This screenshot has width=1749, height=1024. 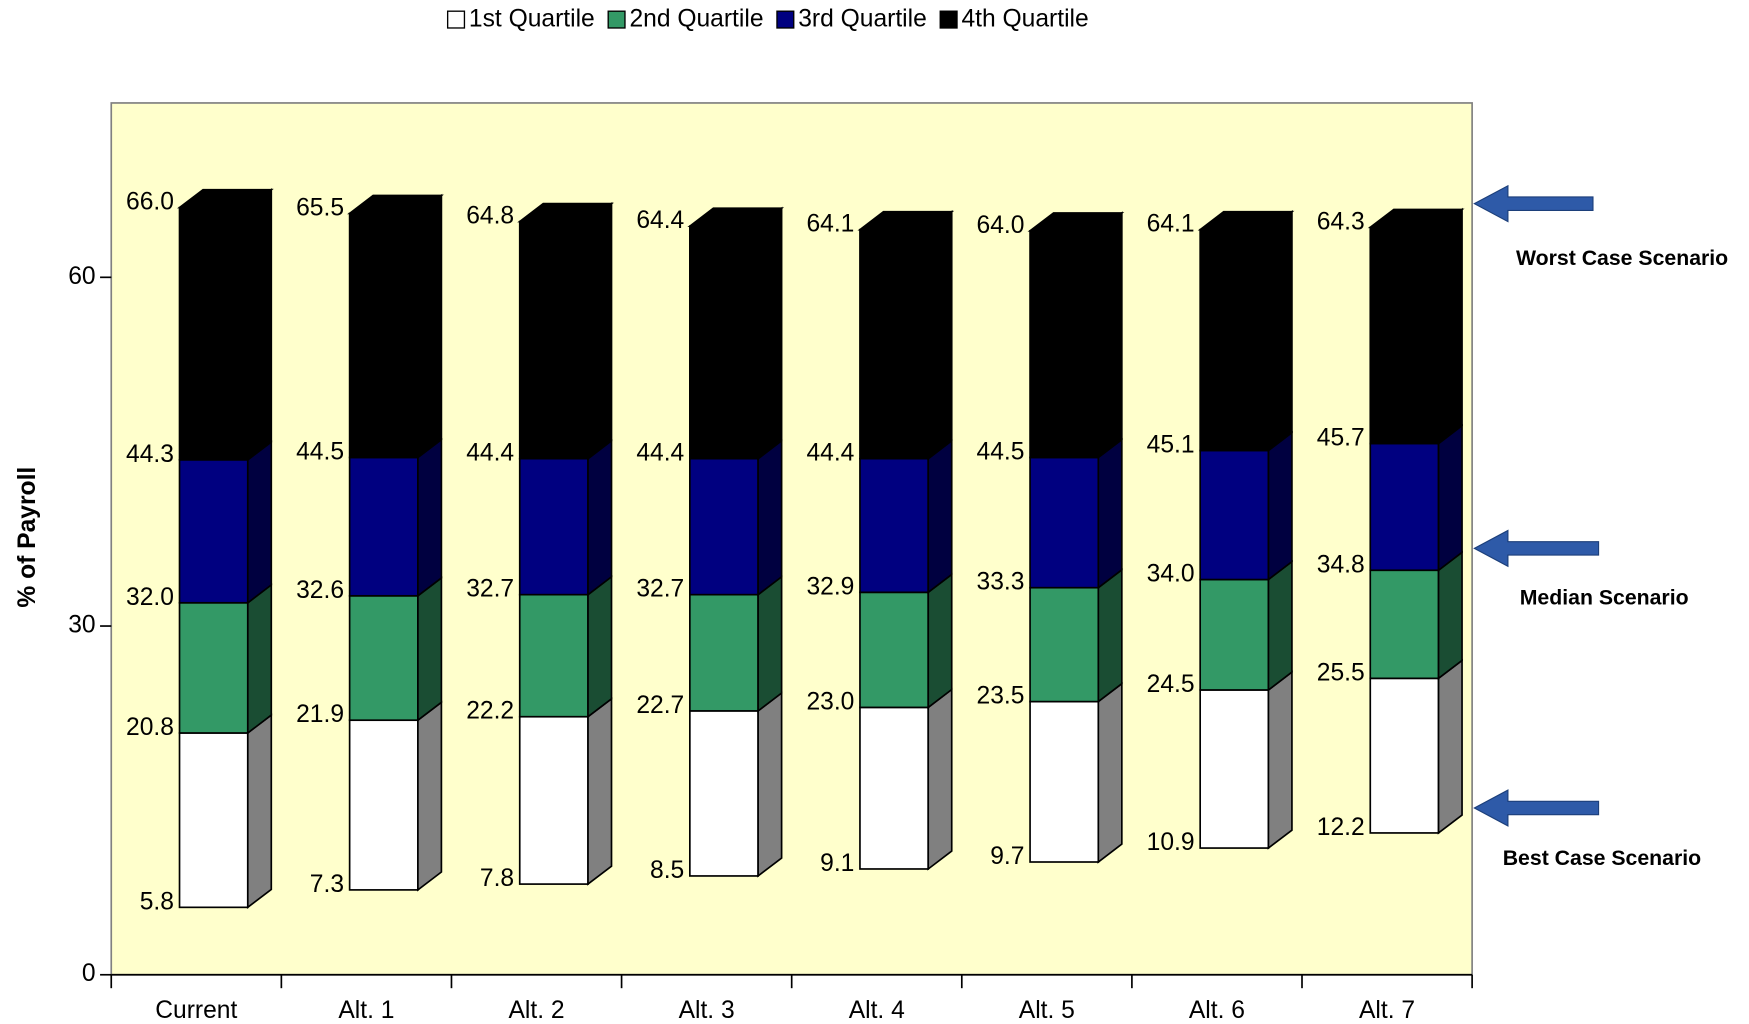 What do you see at coordinates (877, 1010) in the screenshot?
I see `x-tick-label: Alt. 4` at bounding box center [877, 1010].